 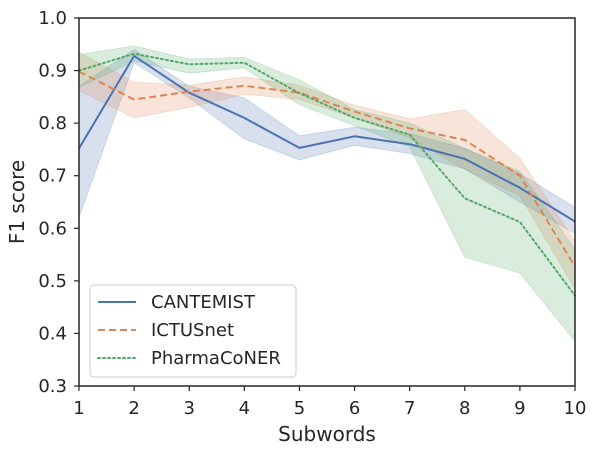 I want to click on x-tick-label: 5, so click(x=299, y=408).